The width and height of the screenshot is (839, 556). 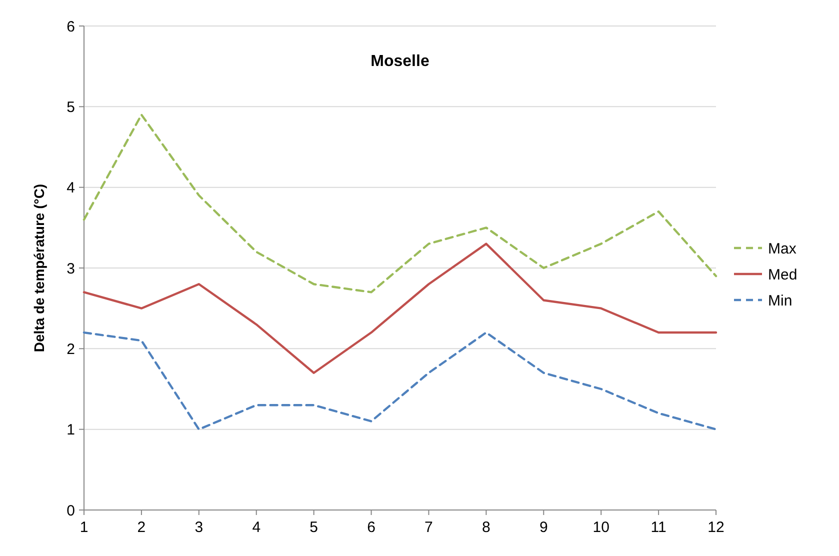 I want to click on legend-label: Med, so click(x=783, y=275).